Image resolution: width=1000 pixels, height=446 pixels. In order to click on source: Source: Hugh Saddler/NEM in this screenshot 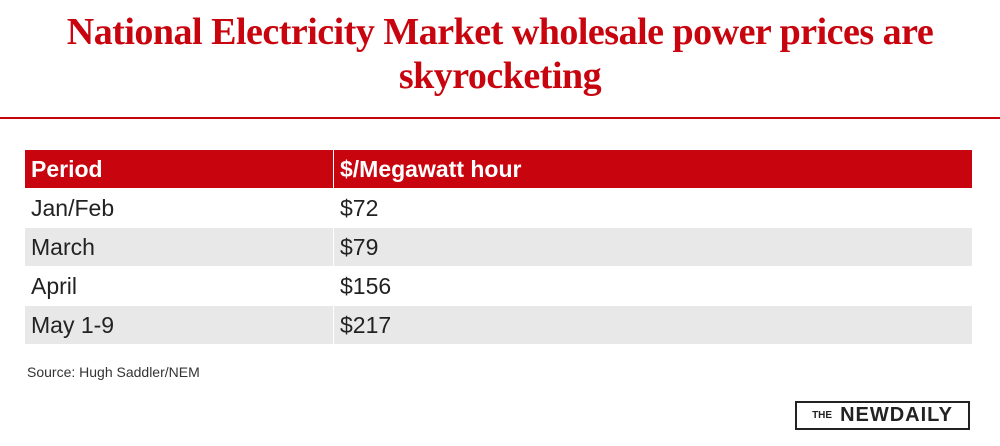, I will do `click(113, 372)`.